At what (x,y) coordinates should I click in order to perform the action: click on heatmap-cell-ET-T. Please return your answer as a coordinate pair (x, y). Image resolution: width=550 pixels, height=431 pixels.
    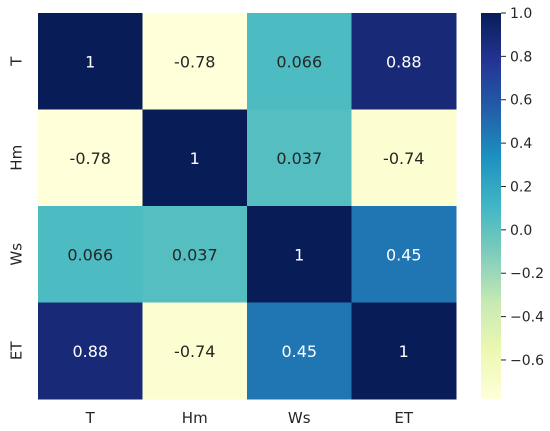
    Looking at the image, I should click on (90, 351).